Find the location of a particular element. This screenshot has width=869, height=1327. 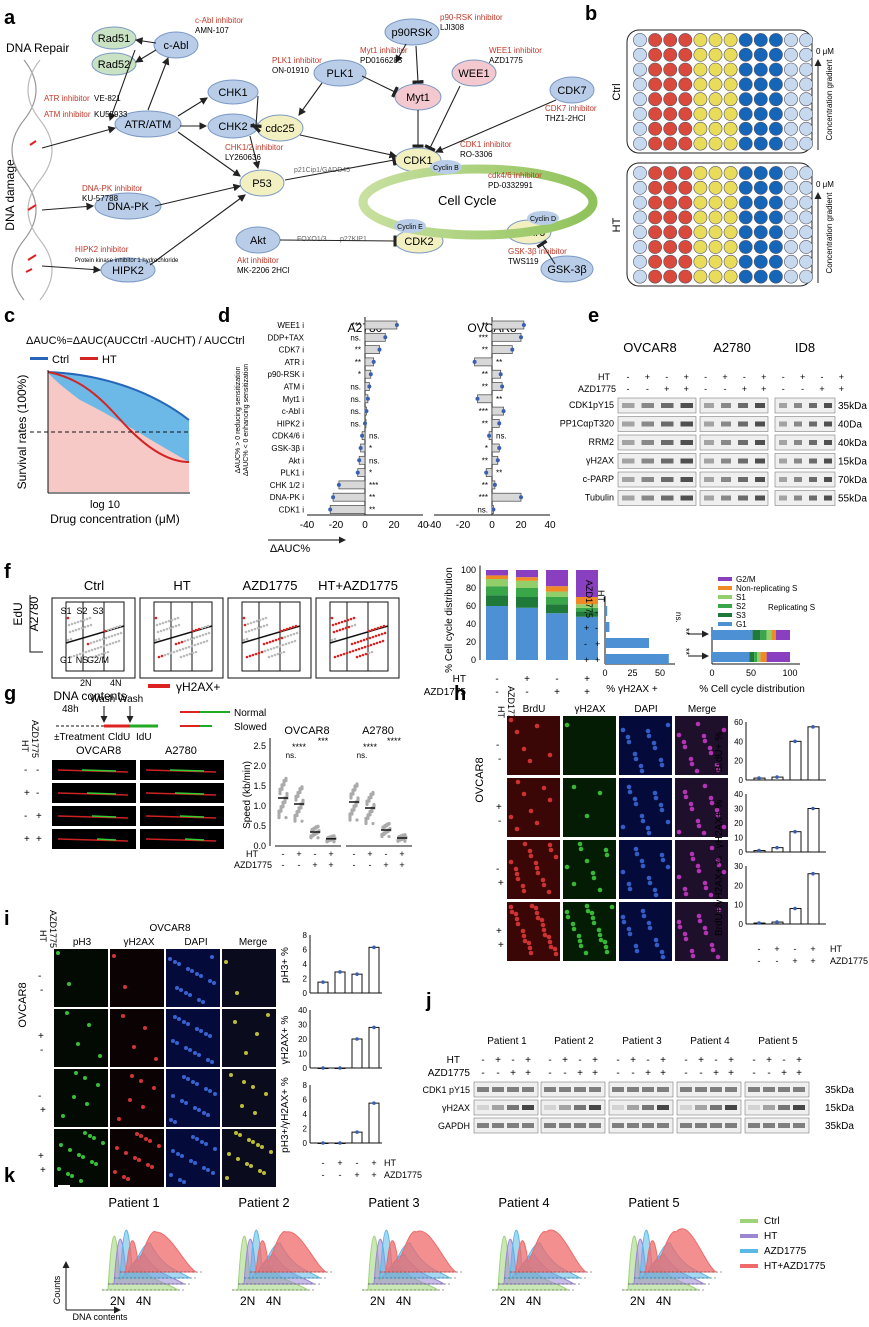

g-s3-ovcar8: *** is located at coordinates (323, 741).